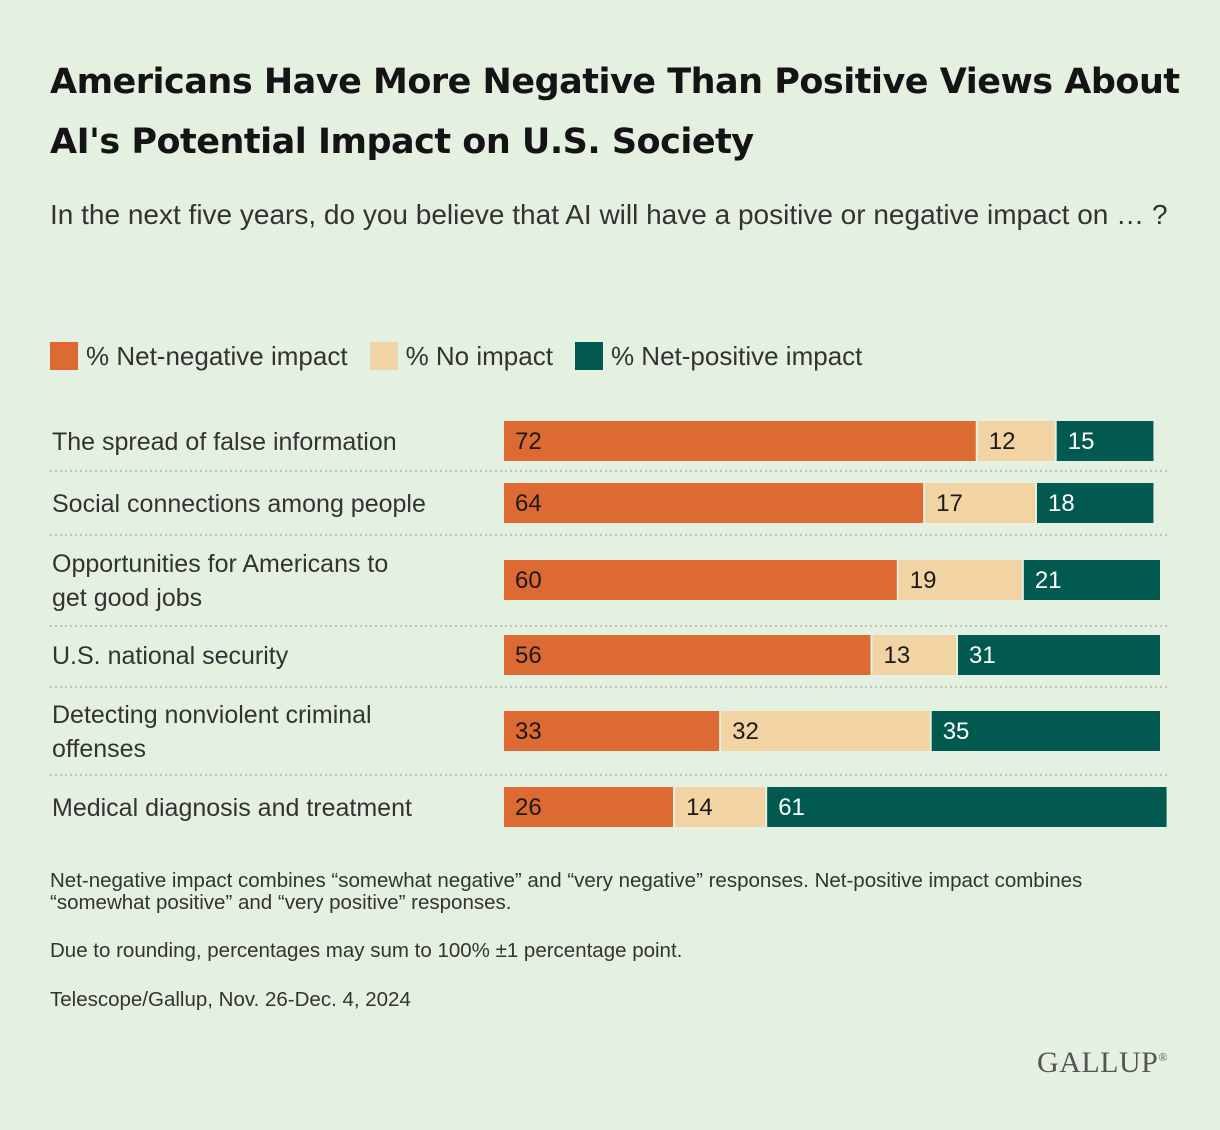 This screenshot has width=1220, height=1130. I want to click on legend-label-no-impact: % No impact, so click(479, 355).